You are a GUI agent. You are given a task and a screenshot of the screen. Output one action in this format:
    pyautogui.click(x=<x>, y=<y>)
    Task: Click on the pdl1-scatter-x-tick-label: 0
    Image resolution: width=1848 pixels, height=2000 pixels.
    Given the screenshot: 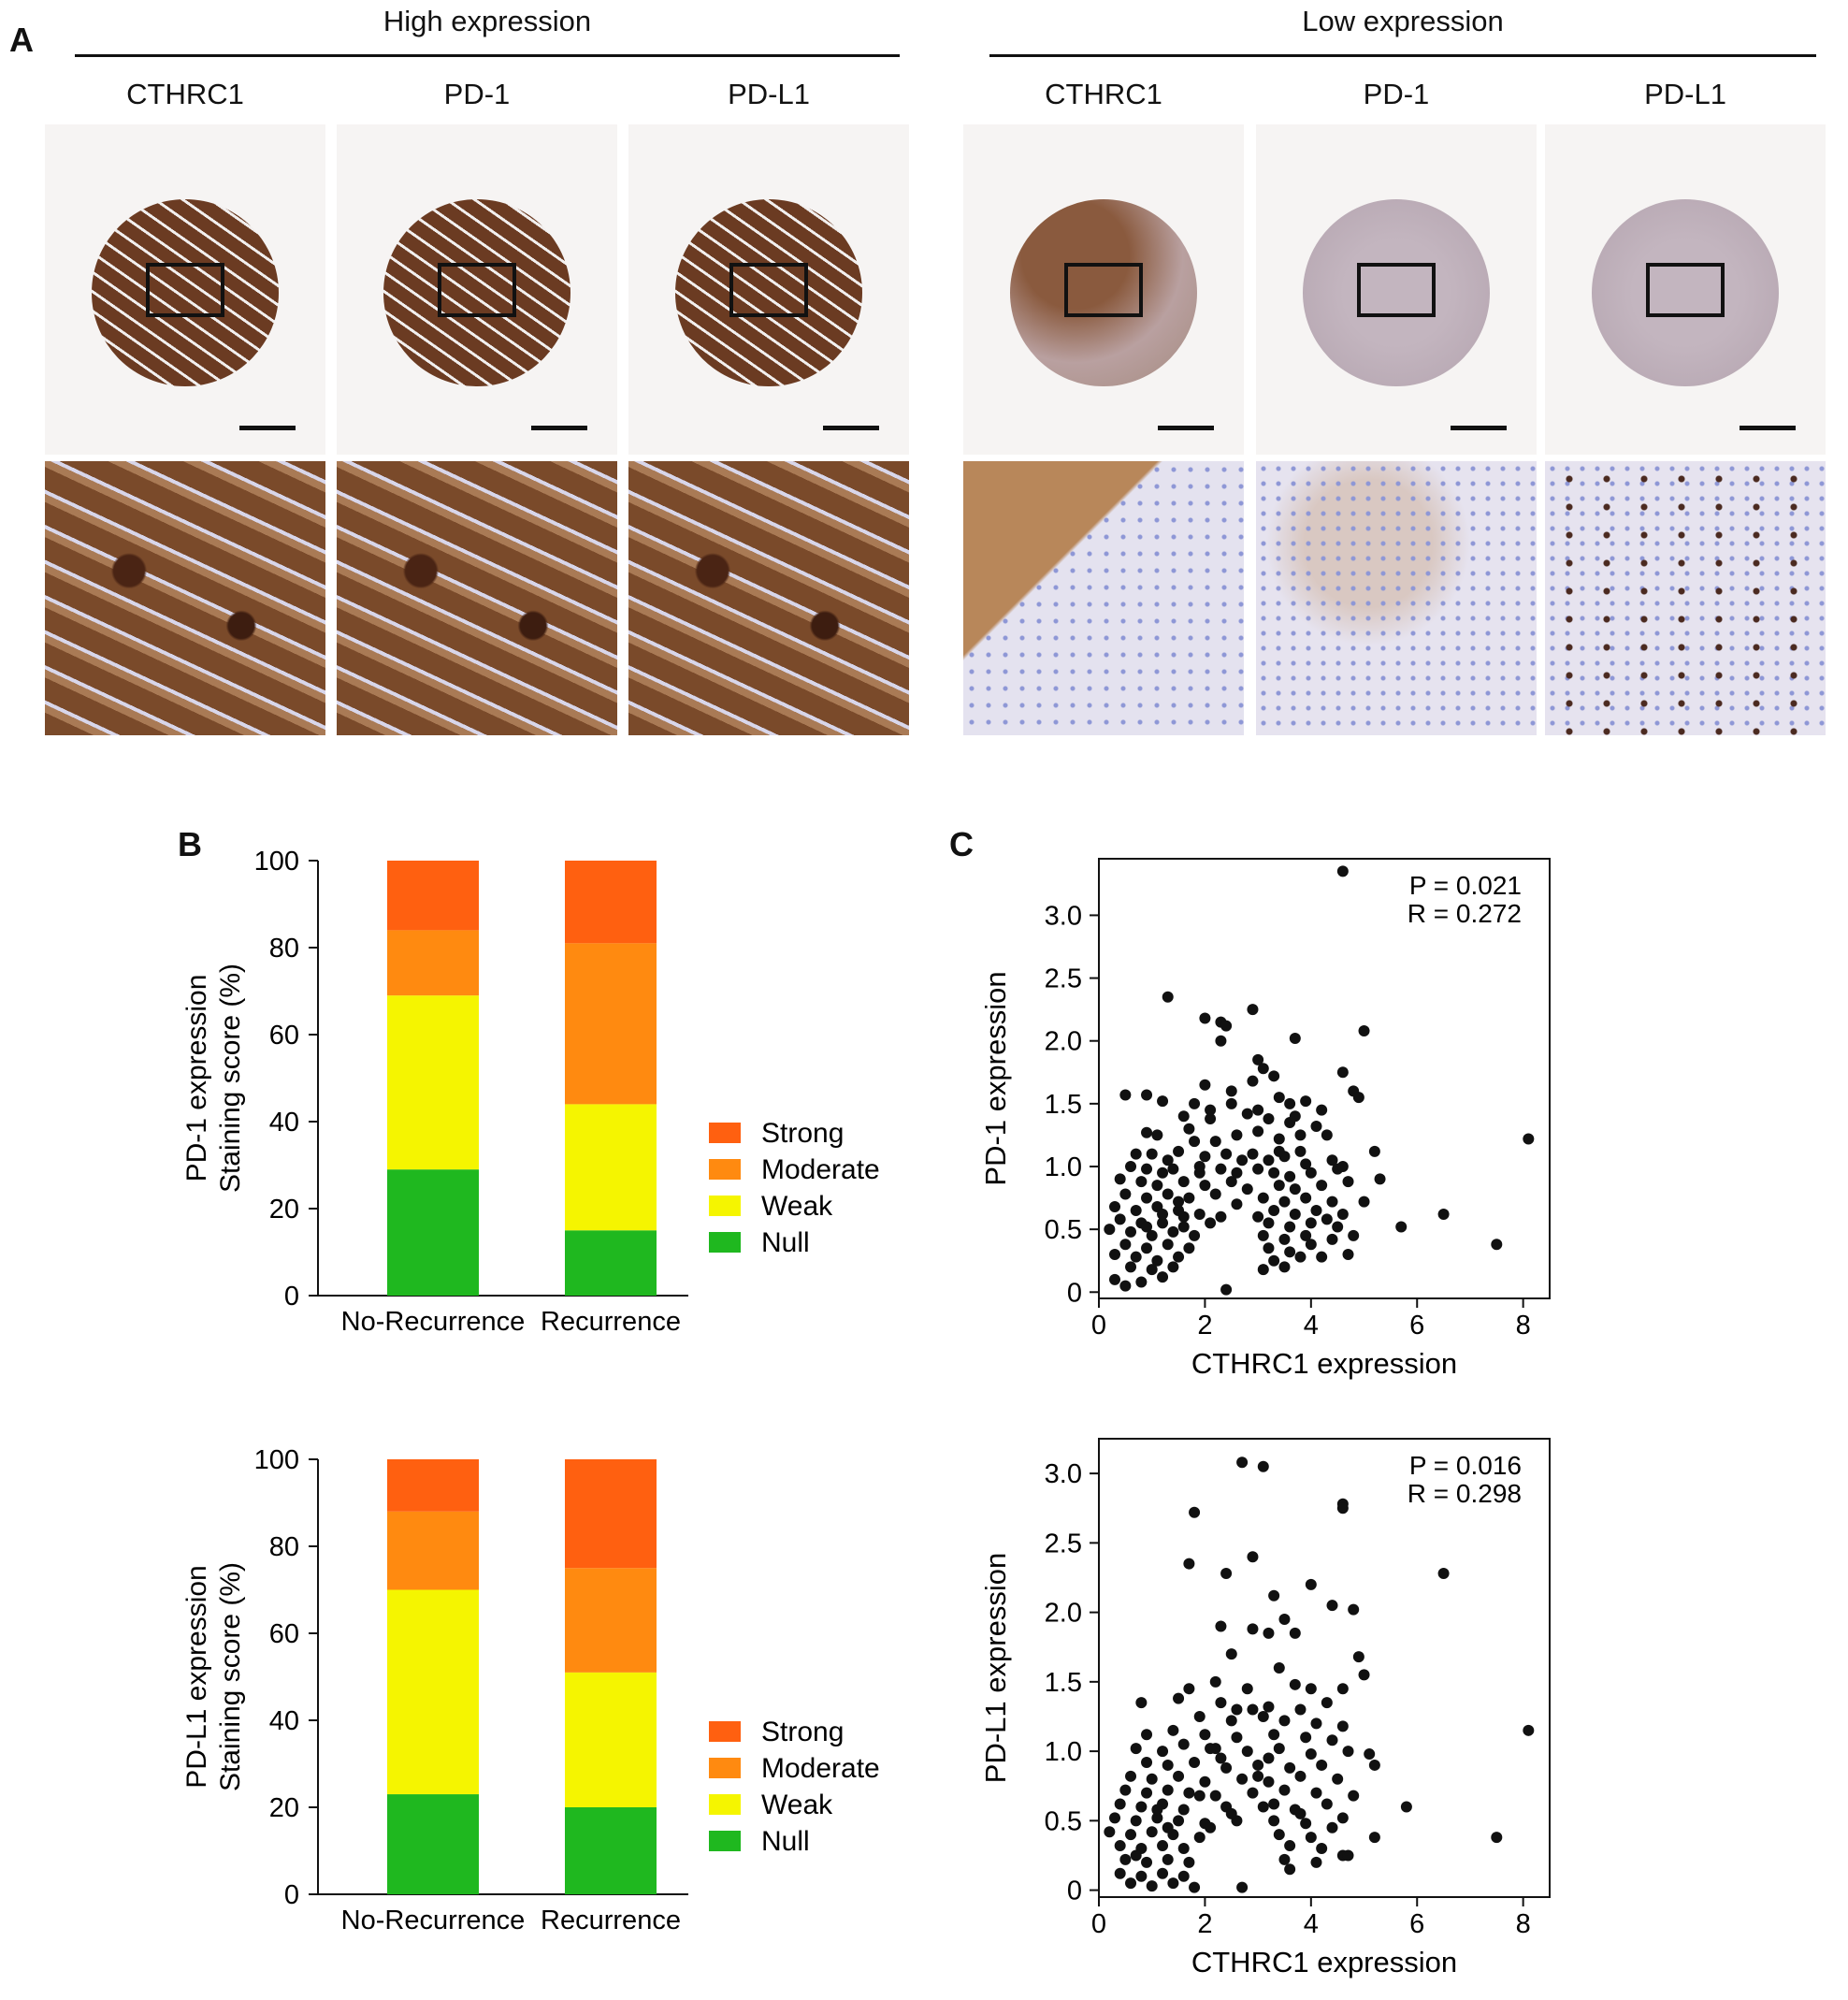 What is the action you would take?
    pyautogui.click(x=1099, y=1924)
    